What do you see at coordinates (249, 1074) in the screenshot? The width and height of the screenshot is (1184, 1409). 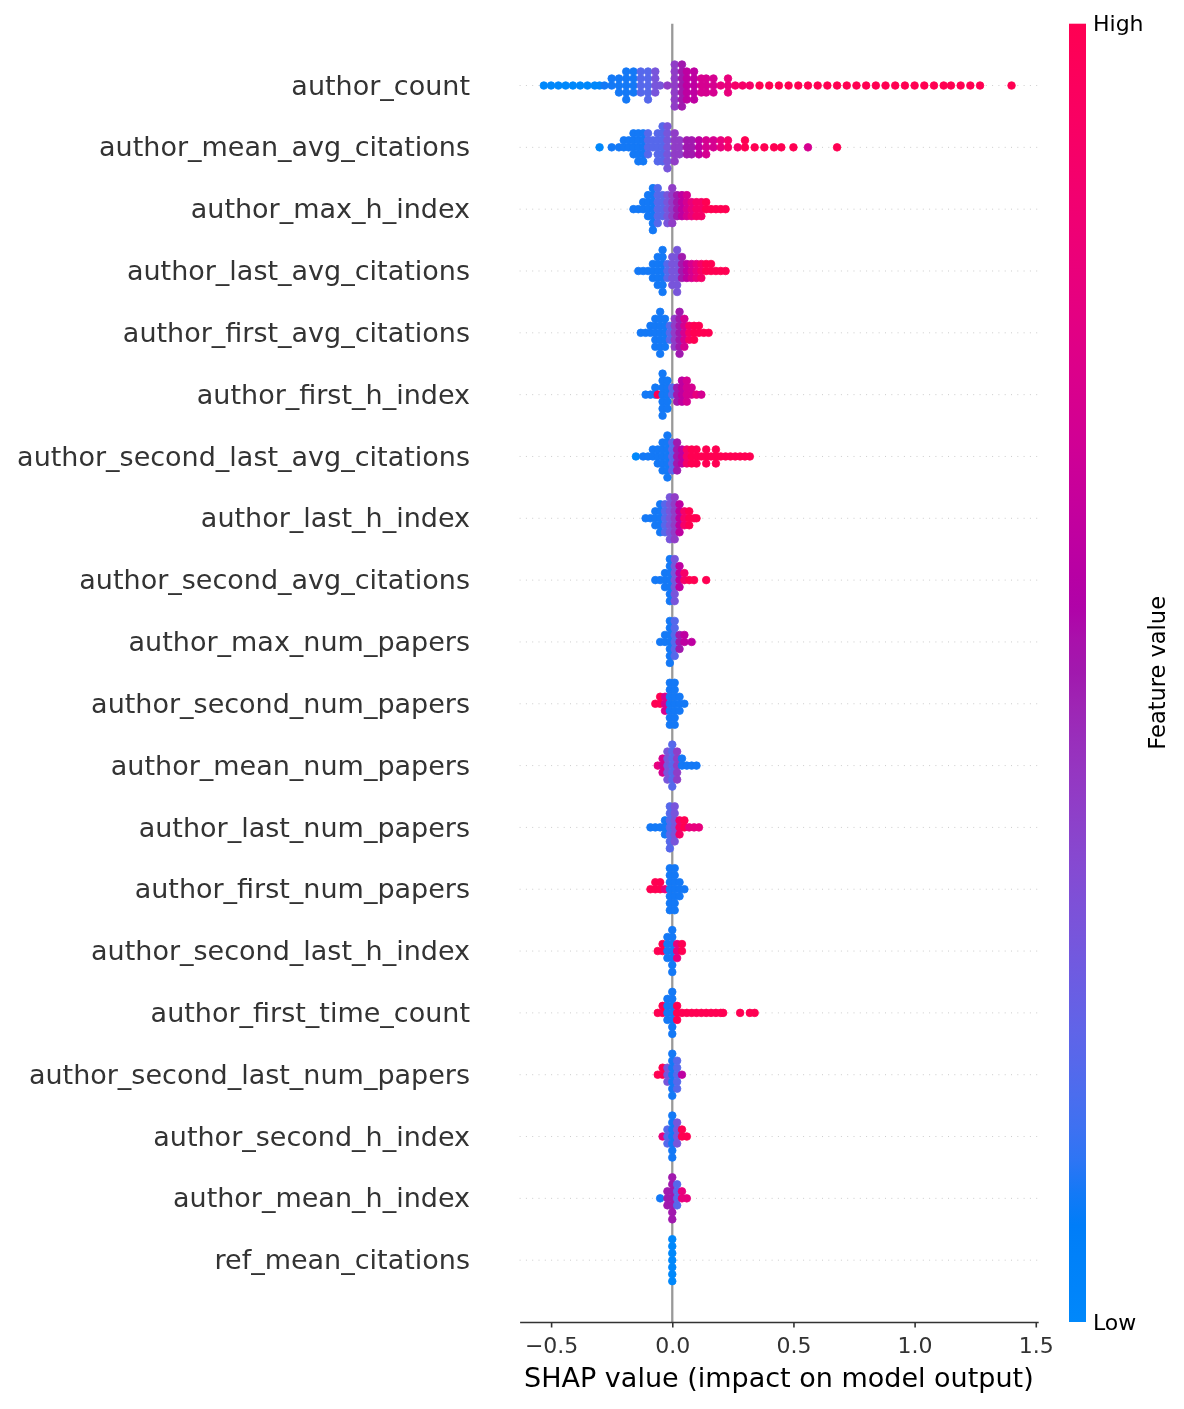 I see `y-tick-label: author_second_last_num_papers` at bounding box center [249, 1074].